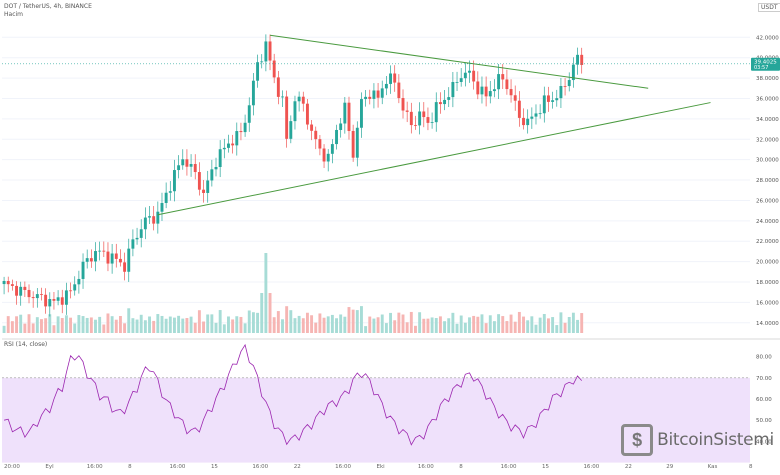  I want to click on volume-label: Hacim, so click(13, 14).